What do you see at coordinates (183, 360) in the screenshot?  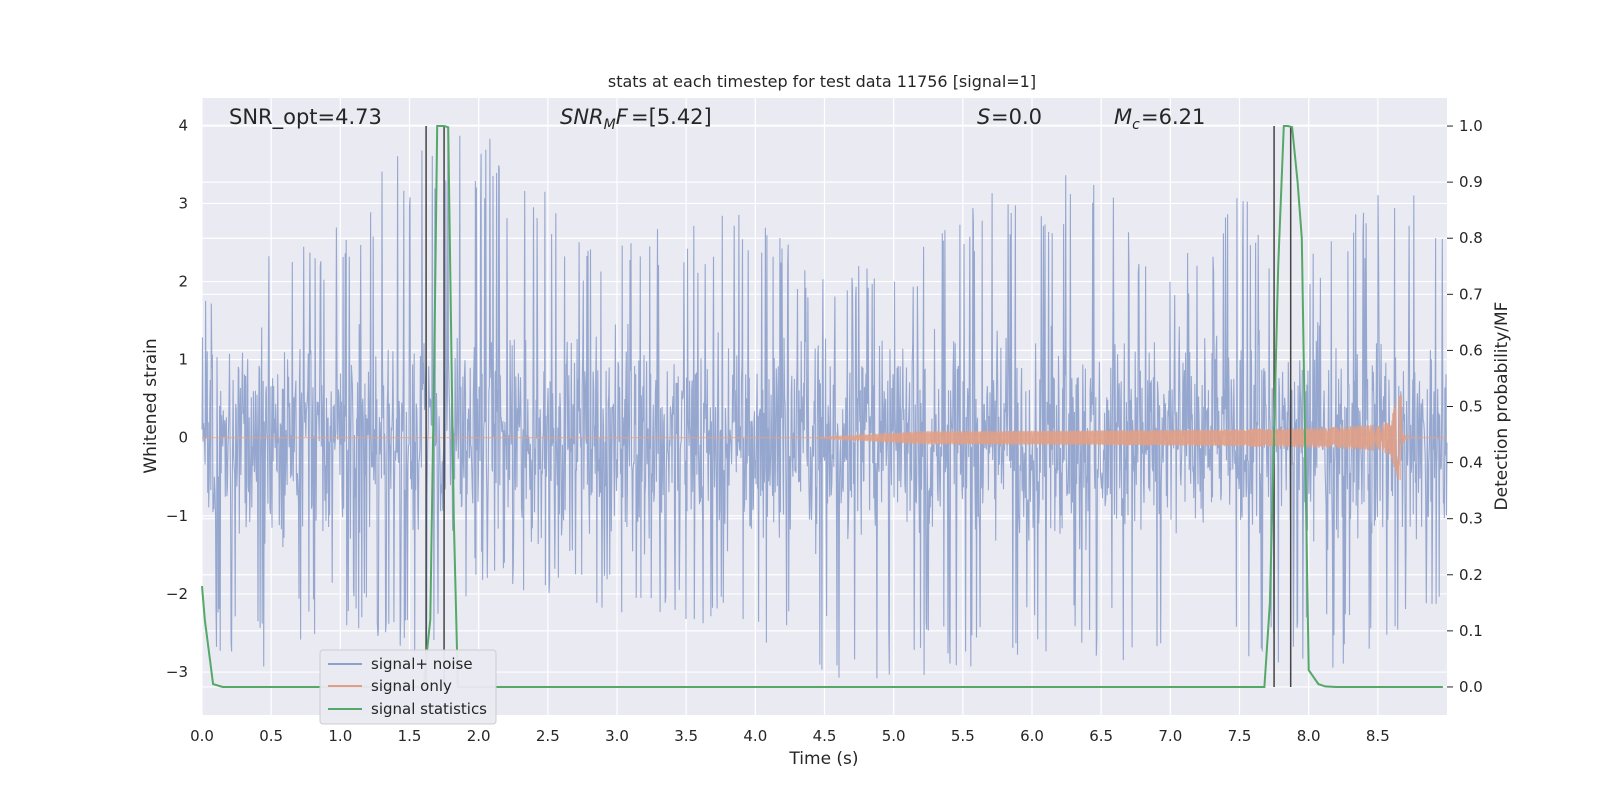 I see `y-left-tick-label: 1` at bounding box center [183, 360].